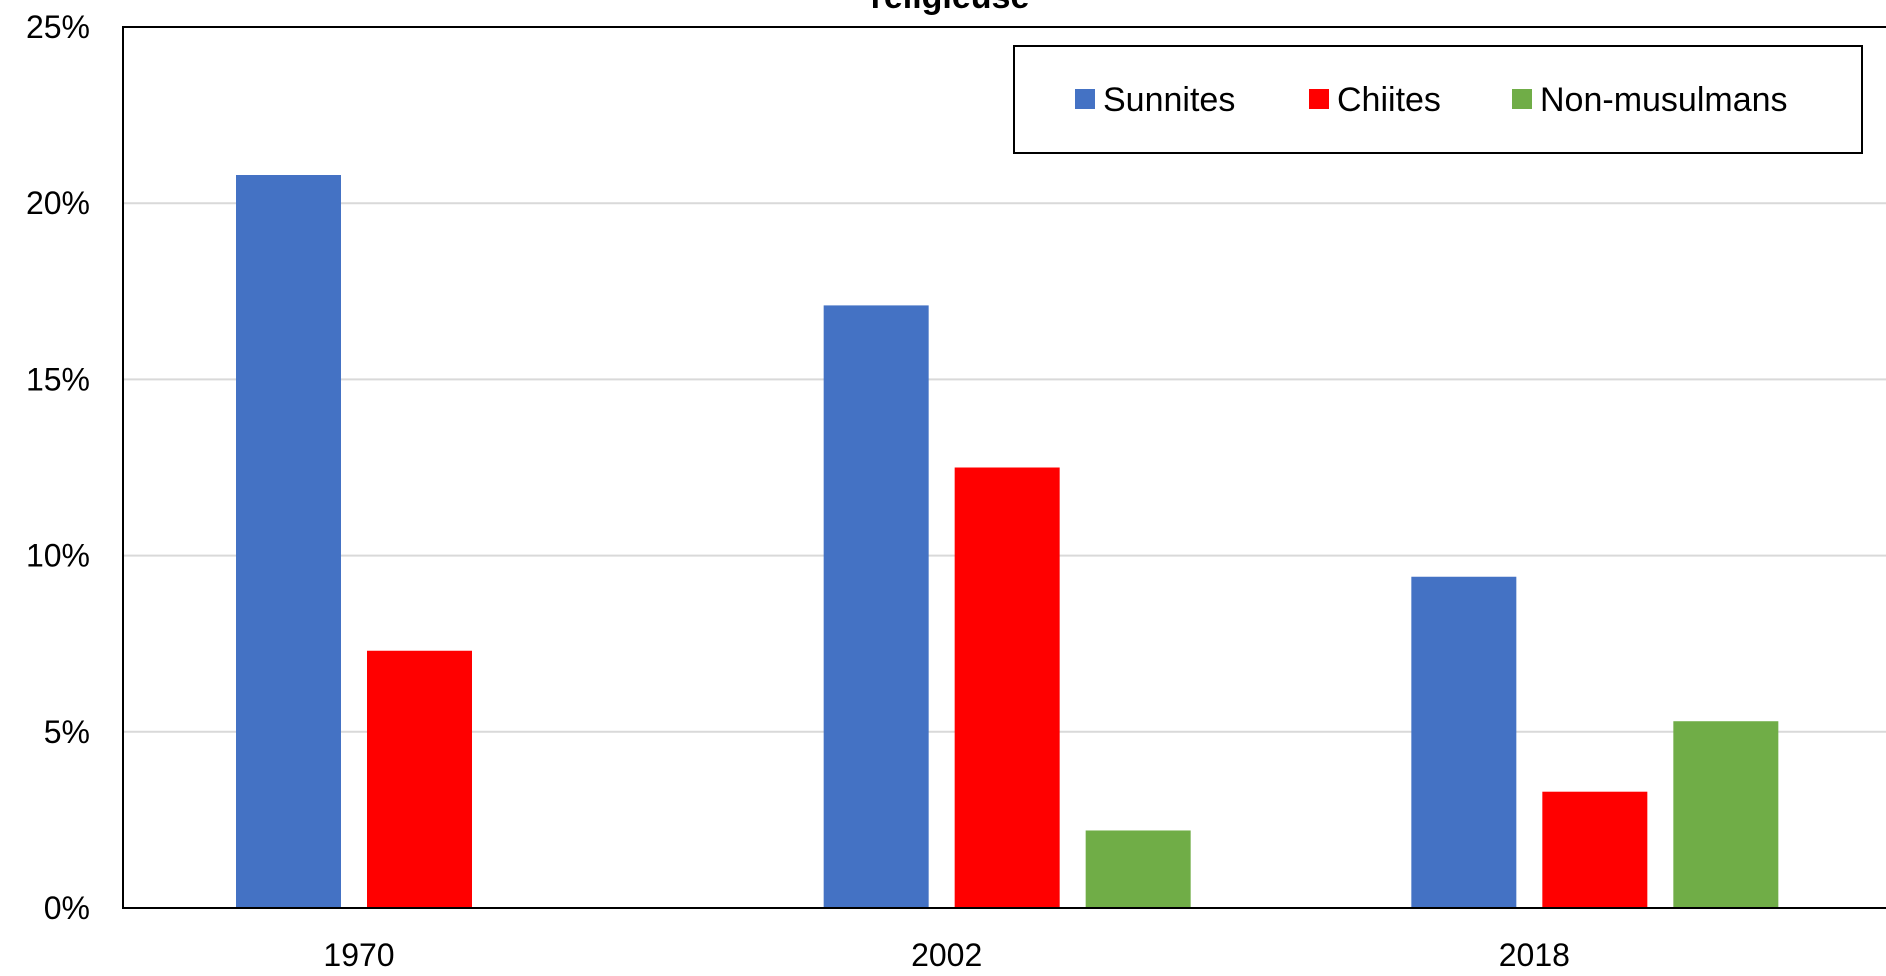 The height and width of the screenshot is (976, 1886). I want to click on legend-label-chiites: Chiites, so click(1389, 100).